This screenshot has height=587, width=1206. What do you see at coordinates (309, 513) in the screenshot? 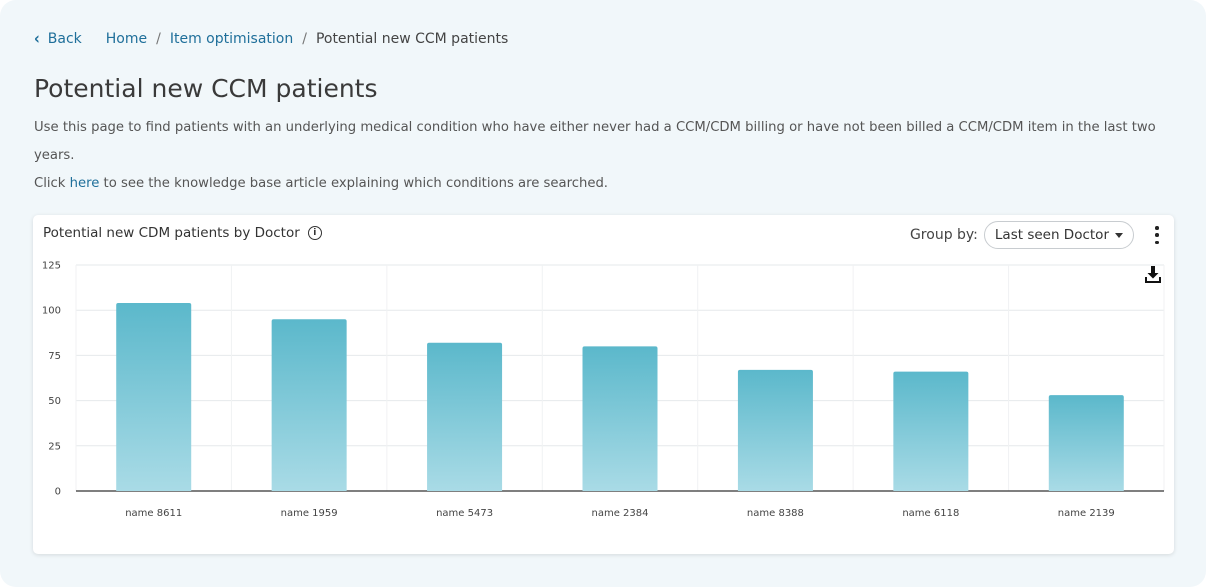
I see `x-tick-label: name 1959` at bounding box center [309, 513].